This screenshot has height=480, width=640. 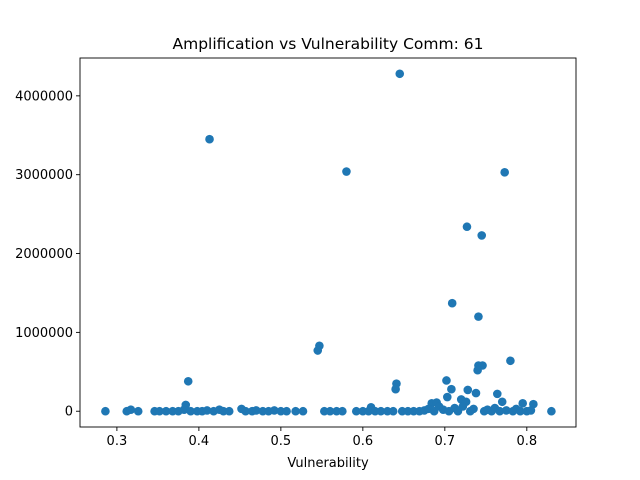 What do you see at coordinates (526, 441) in the screenshot?
I see `x-tick-label: 0.8` at bounding box center [526, 441].